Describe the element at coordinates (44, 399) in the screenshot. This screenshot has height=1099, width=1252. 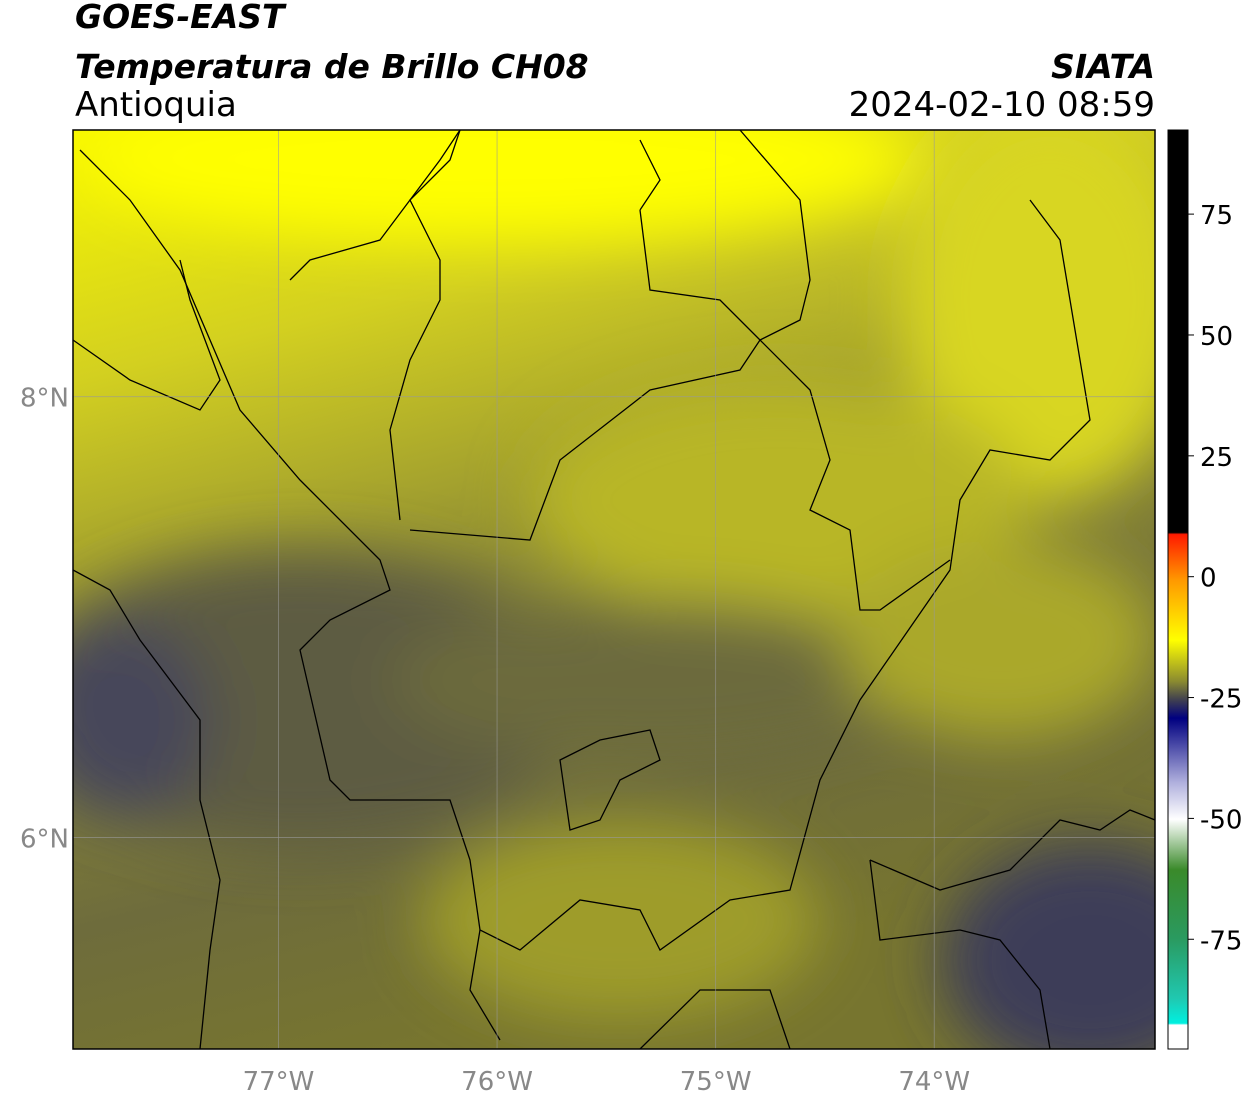
I see `y-tick-label: 8°N` at that location.